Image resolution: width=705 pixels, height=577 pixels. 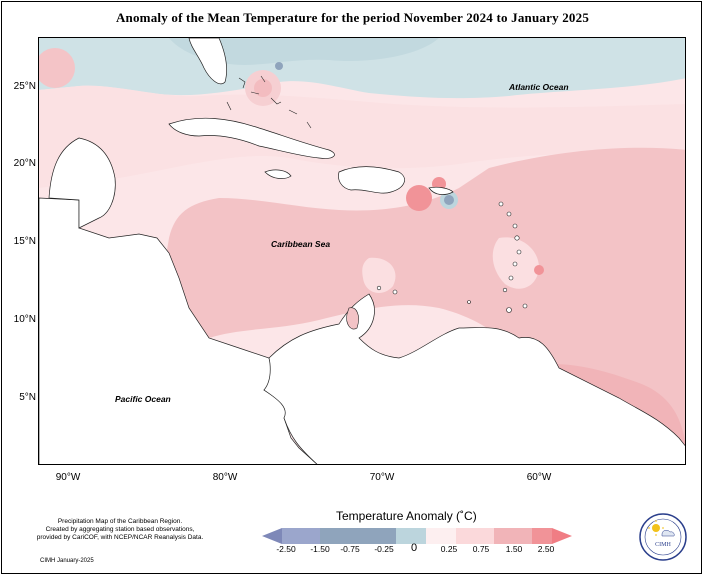 I want to click on legend-label: -0.25, so click(x=384, y=549).